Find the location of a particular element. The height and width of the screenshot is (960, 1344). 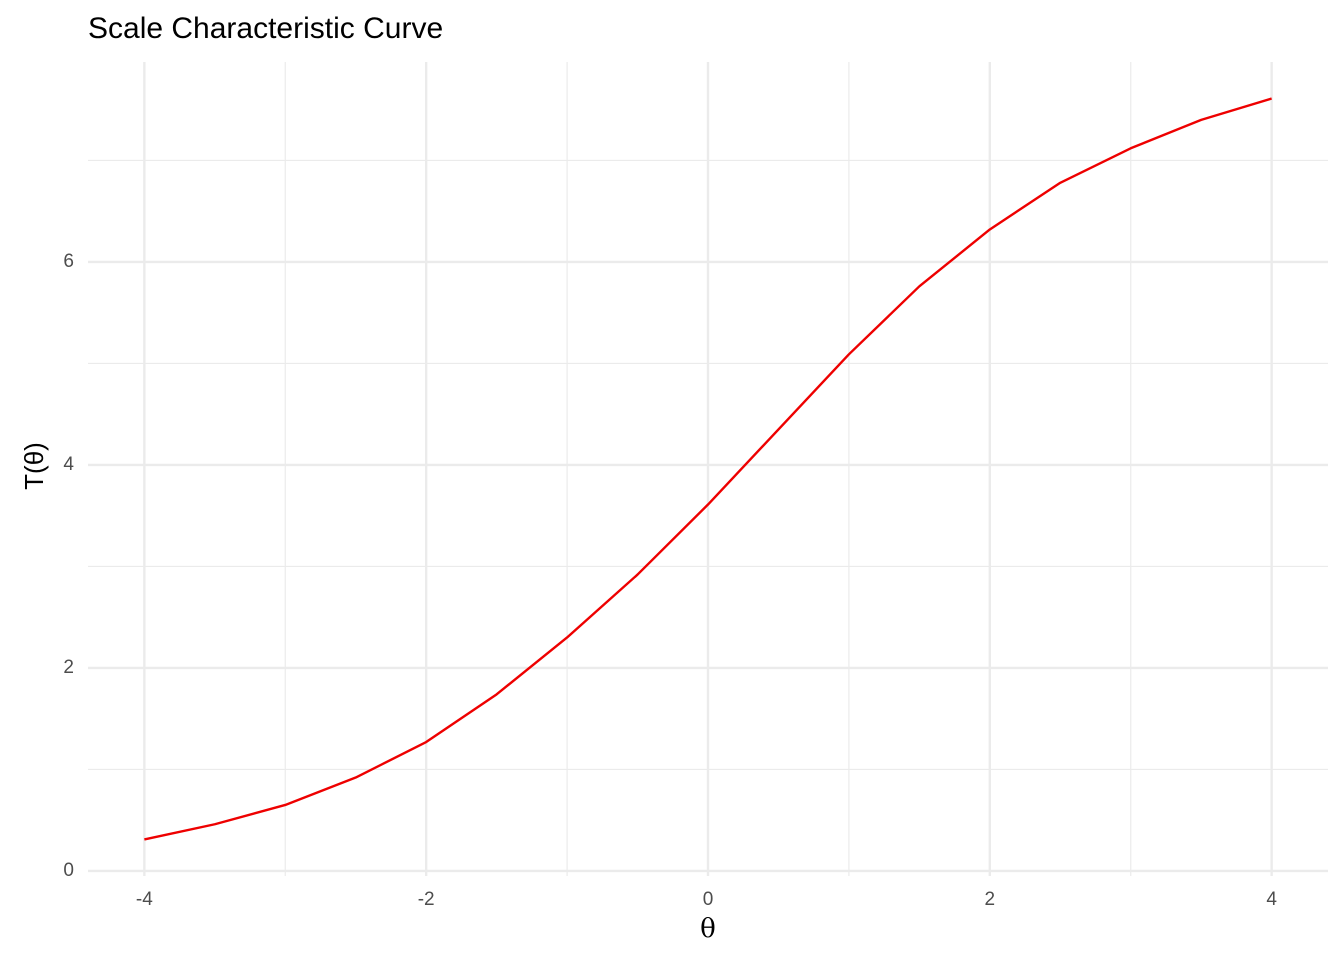

chart-title: Scale Characteristic Curve is located at coordinates (265, 28).